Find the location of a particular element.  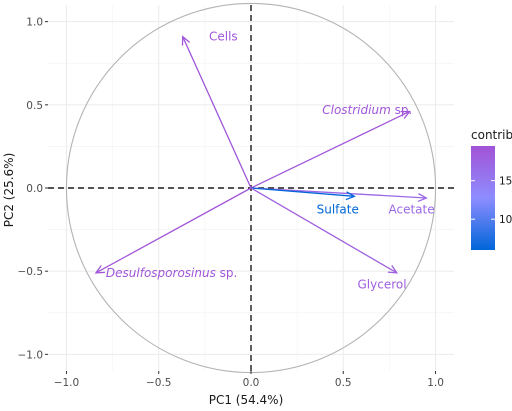

x-tick-label: 1.0 is located at coordinates (435, 383).